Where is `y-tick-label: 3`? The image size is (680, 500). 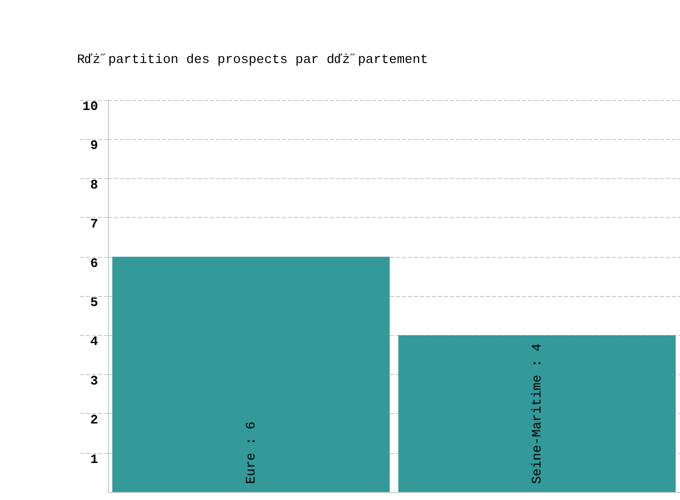
y-tick-label: 3 is located at coordinates (94, 380).